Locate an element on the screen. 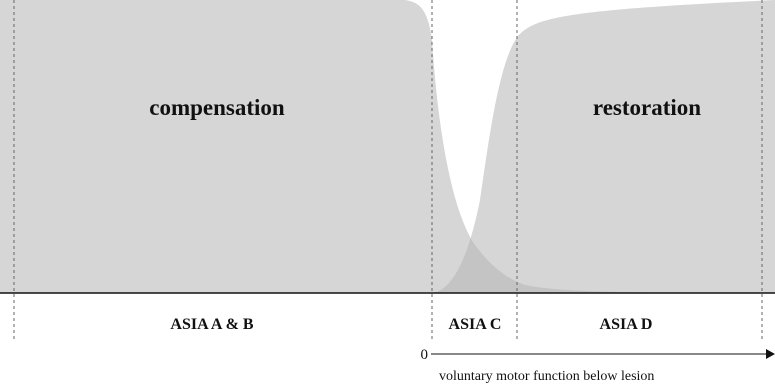 Image resolution: width=775 pixels, height=391 pixels. compensation-label: compensation is located at coordinates (217, 107).